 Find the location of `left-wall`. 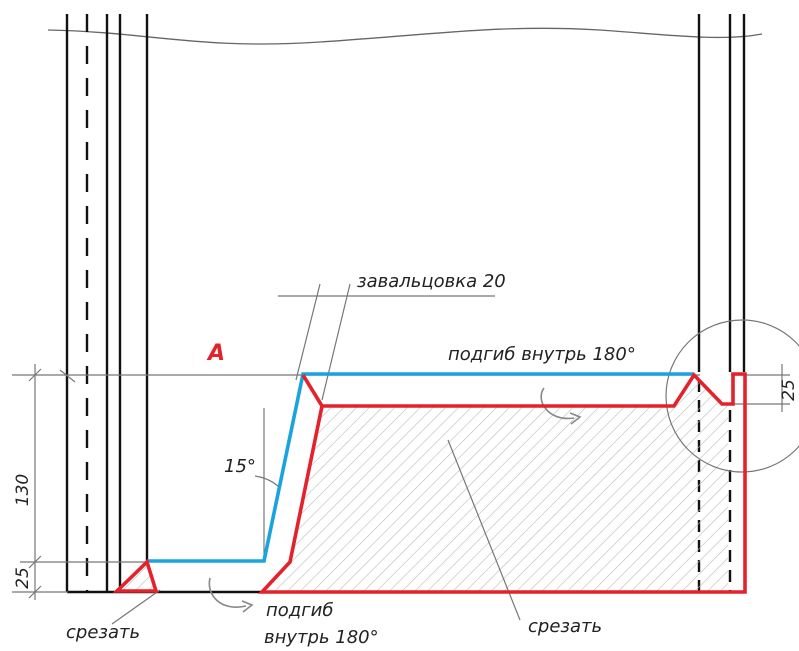

left-wall is located at coordinates (107, 303).